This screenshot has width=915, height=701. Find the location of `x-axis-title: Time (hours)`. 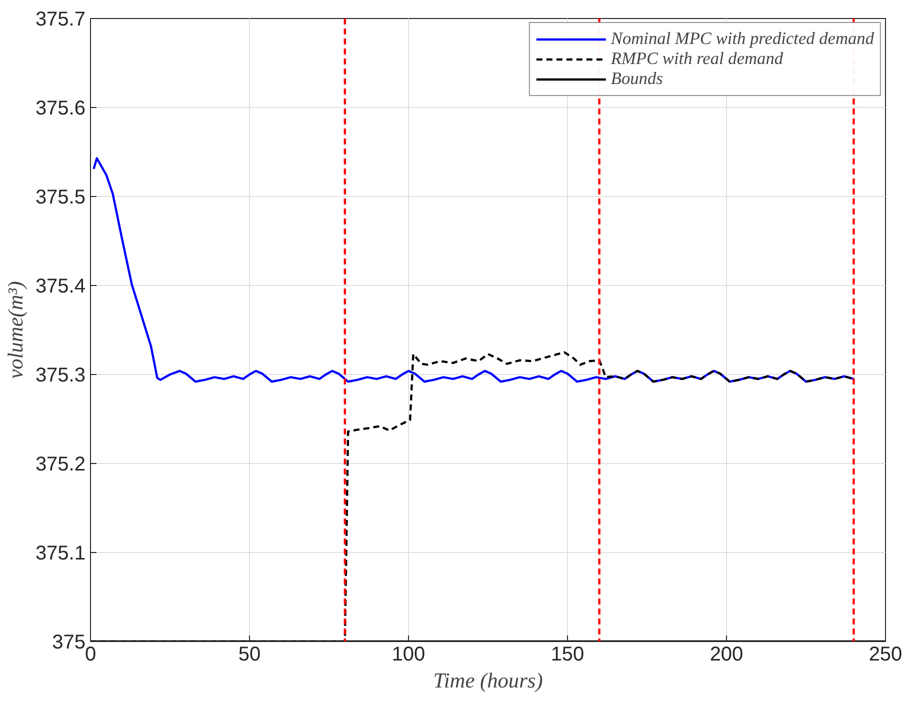

x-axis-title: Time (hours) is located at coordinates (488, 680).